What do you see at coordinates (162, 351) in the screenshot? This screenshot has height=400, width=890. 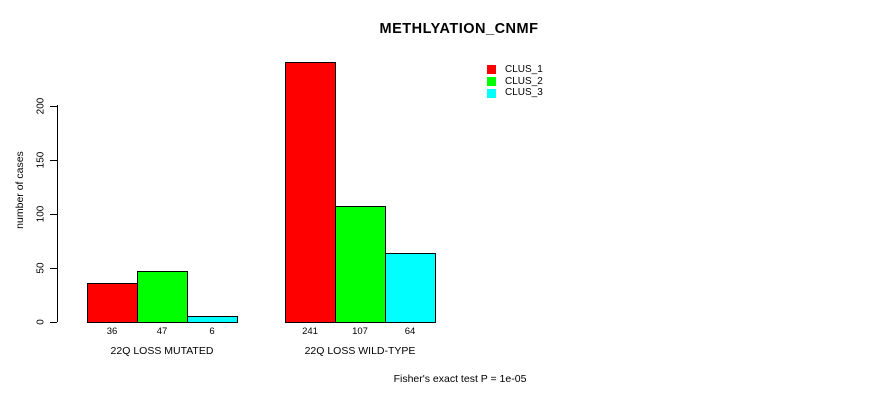 I see `category-label: 22Q LOSS MUTATED` at bounding box center [162, 351].